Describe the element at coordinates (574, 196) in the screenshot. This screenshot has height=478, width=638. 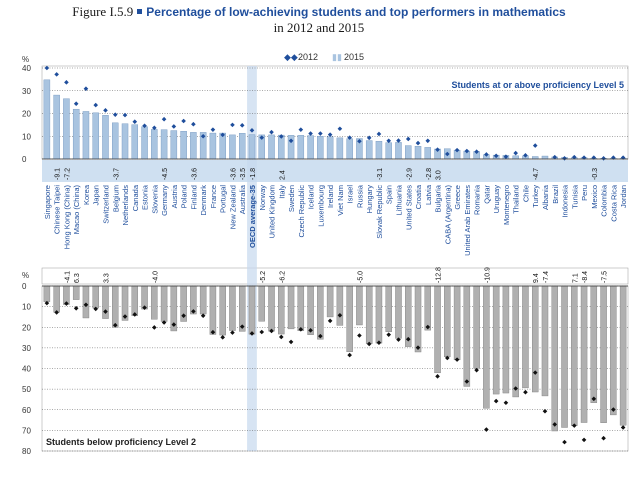
I see `category-label: Tunisia` at that location.